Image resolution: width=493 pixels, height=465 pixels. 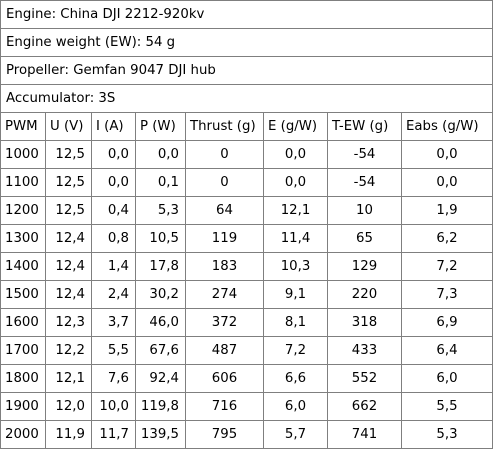 I want to click on cell-abs-efficiency: 5,3, so click(x=446, y=434).